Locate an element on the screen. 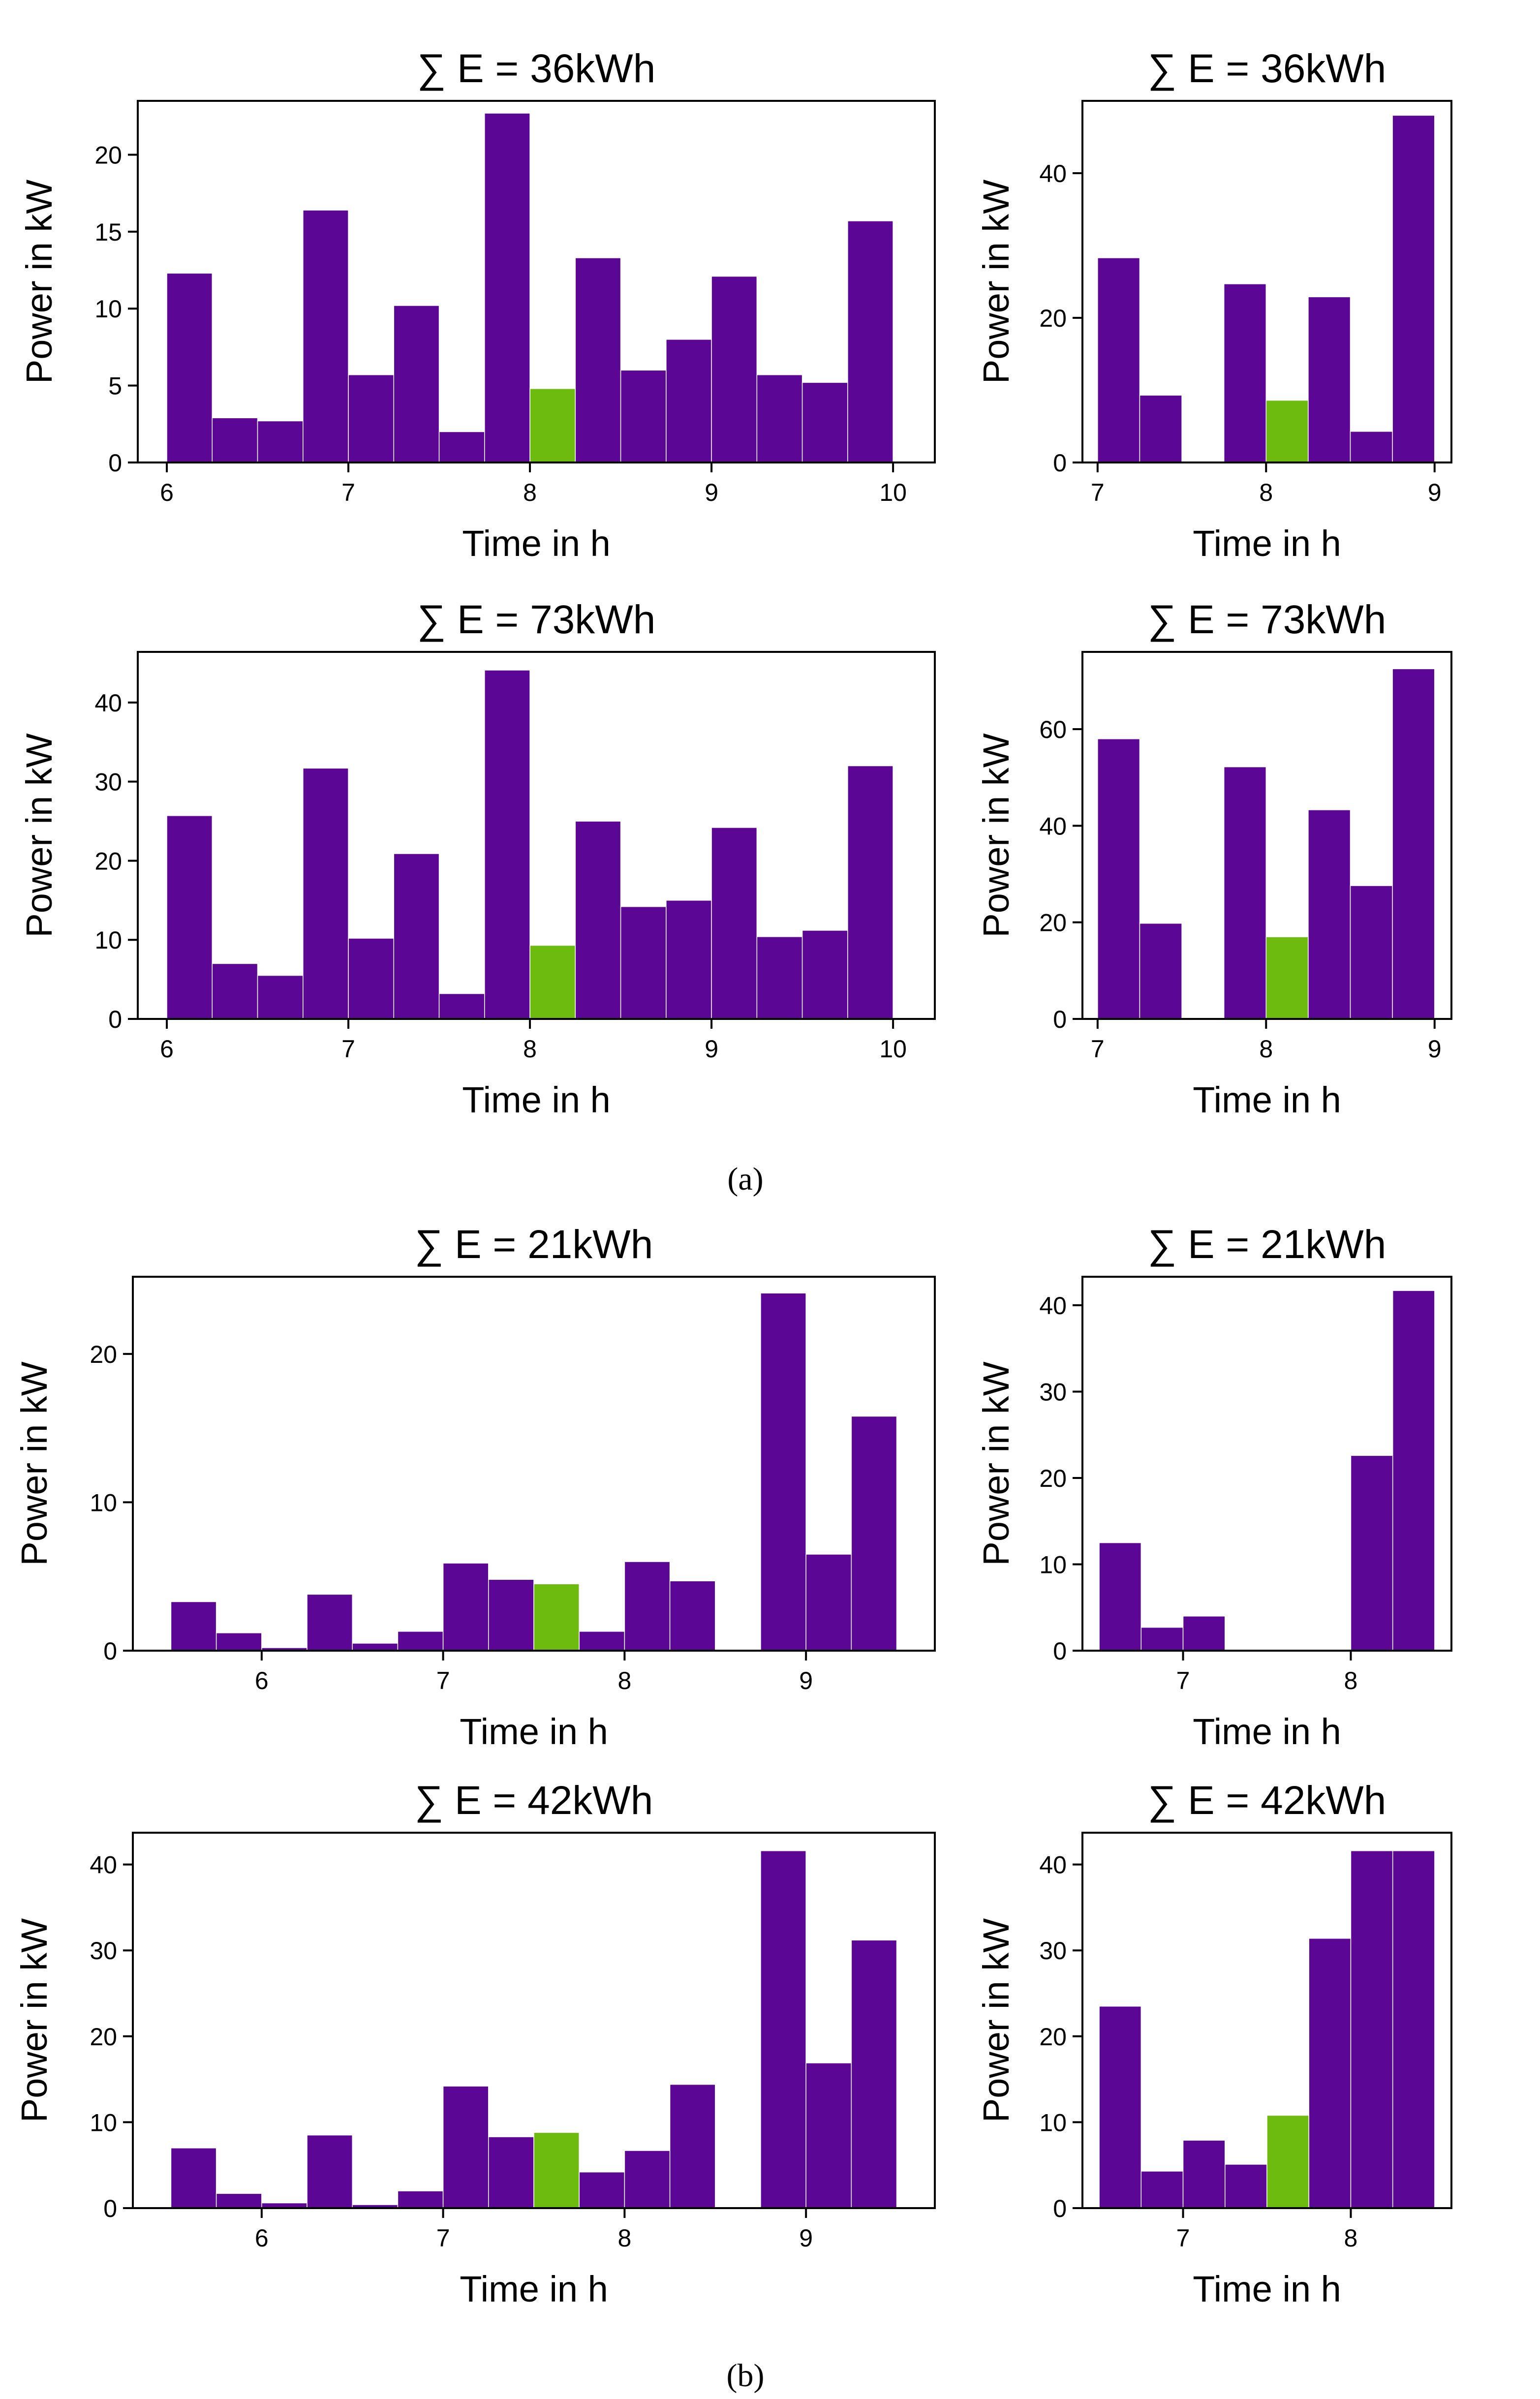  chart-title: ∑ E = 21kWh is located at coordinates (534, 1244).